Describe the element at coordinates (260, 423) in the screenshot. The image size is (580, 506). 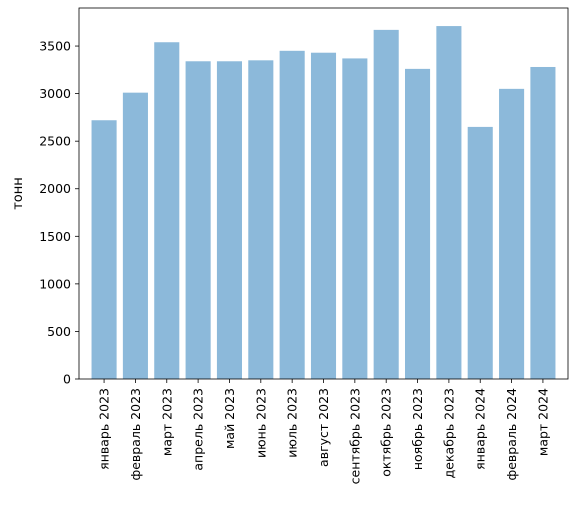
I see `x-tick-label-6: июнь 2023` at that location.